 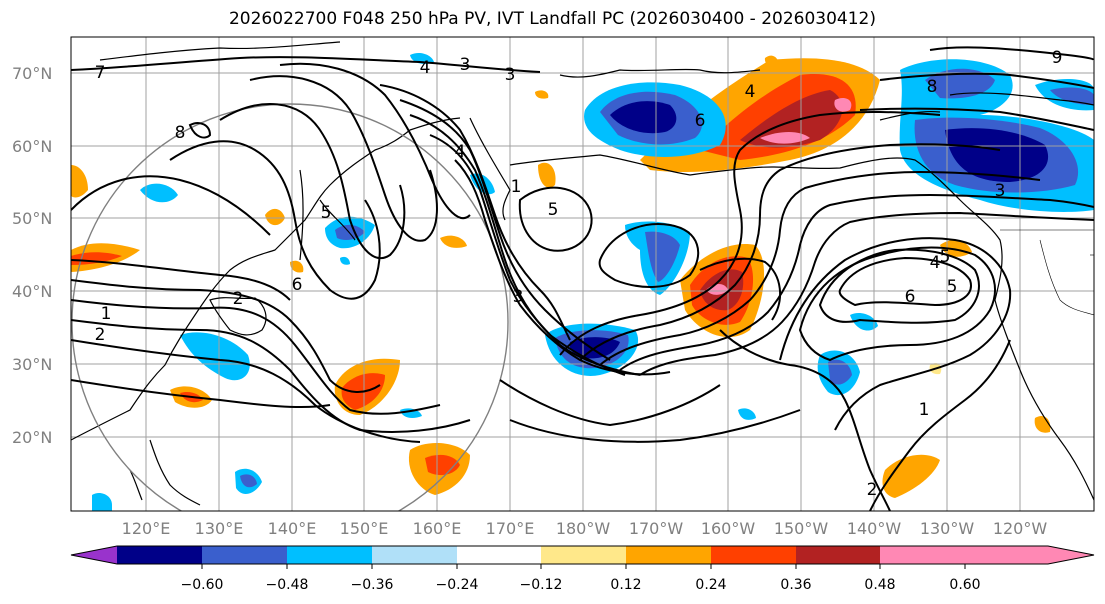 I want to click on colorbar-tick-label: −0.12, so click(x=541, y=585).